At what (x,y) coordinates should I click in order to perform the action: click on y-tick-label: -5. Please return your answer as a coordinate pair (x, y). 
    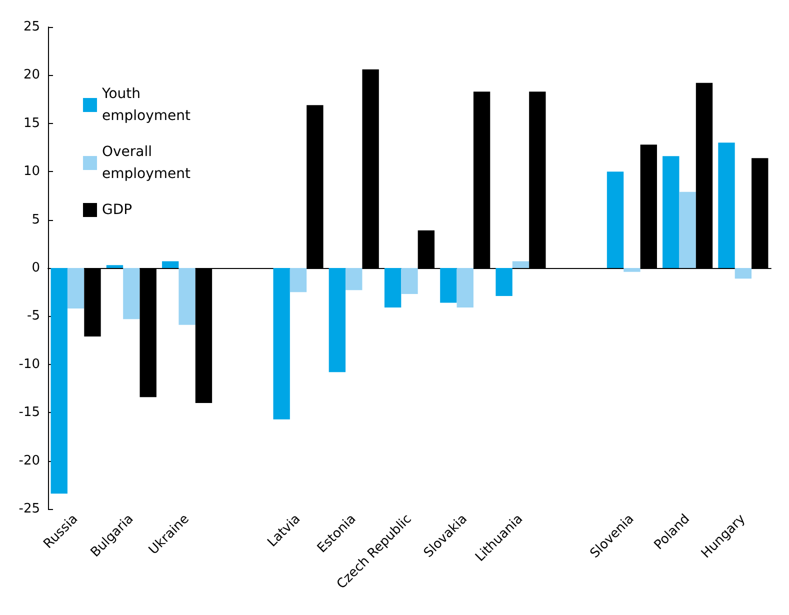
    Looking at the image, I should click on (33, 316).